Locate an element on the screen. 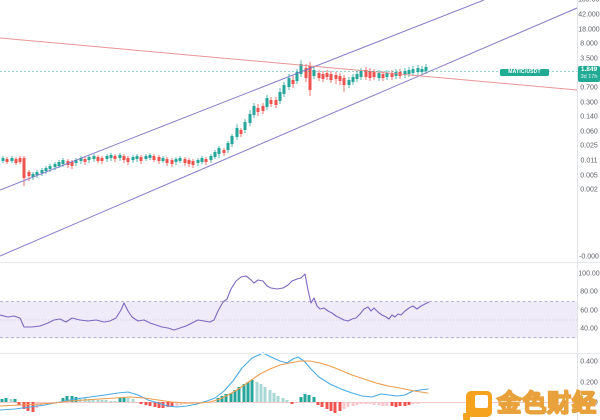  resistance-line is located at coordinates (289, 64).